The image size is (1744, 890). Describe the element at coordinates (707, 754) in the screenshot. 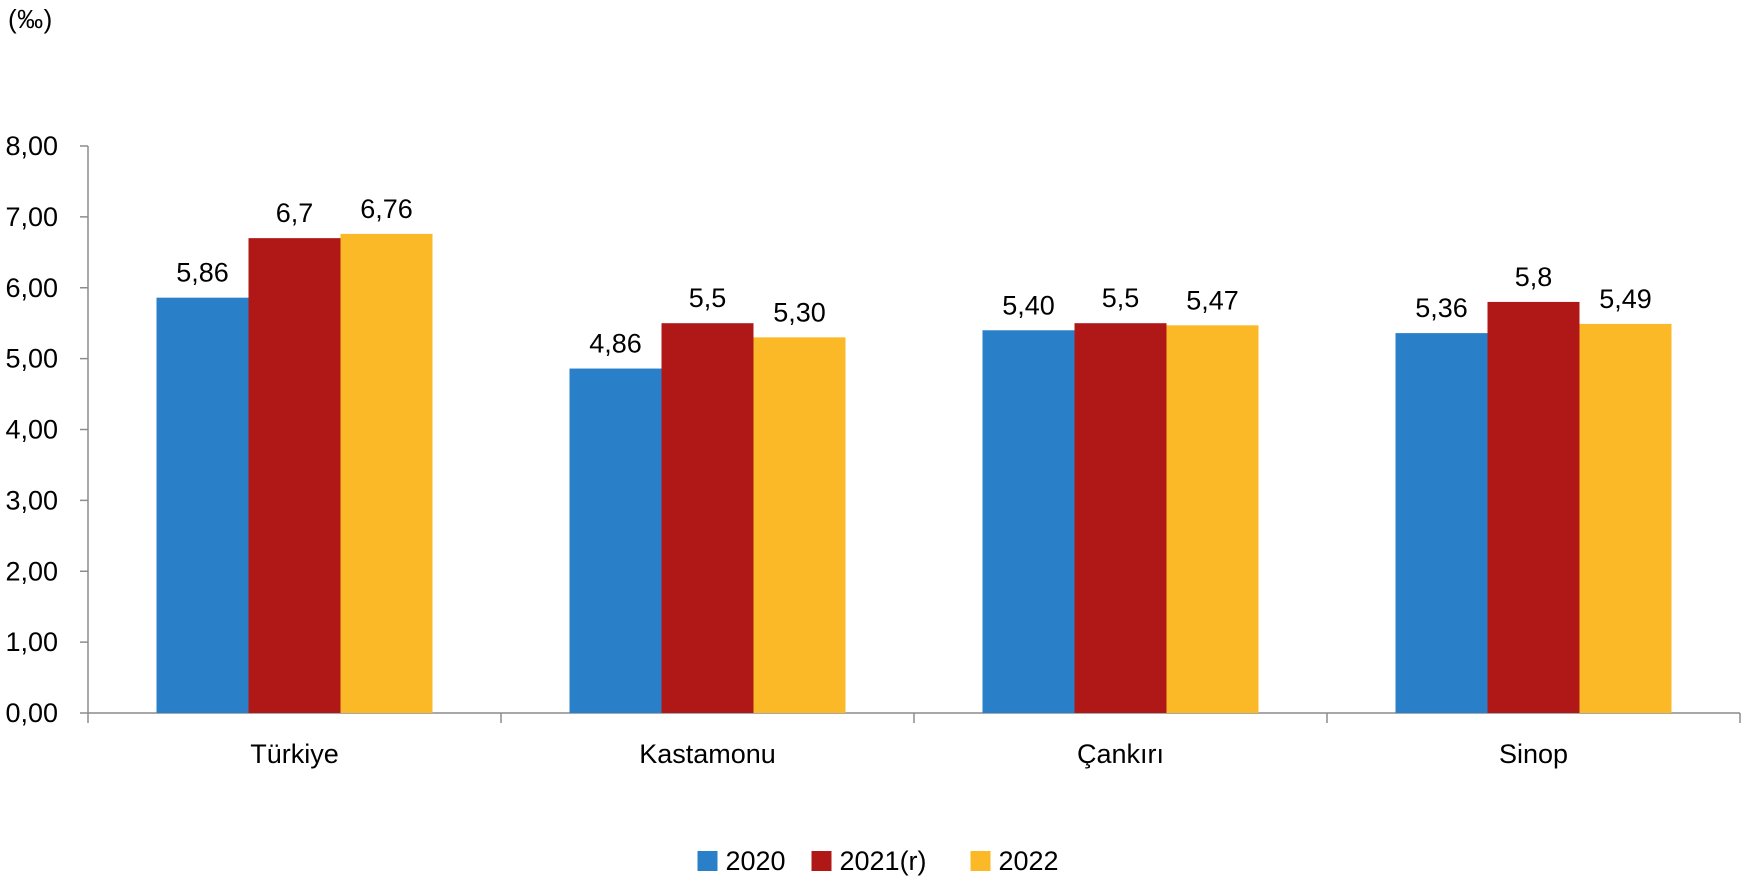

I see `category-label: Kastamonu` at that location.